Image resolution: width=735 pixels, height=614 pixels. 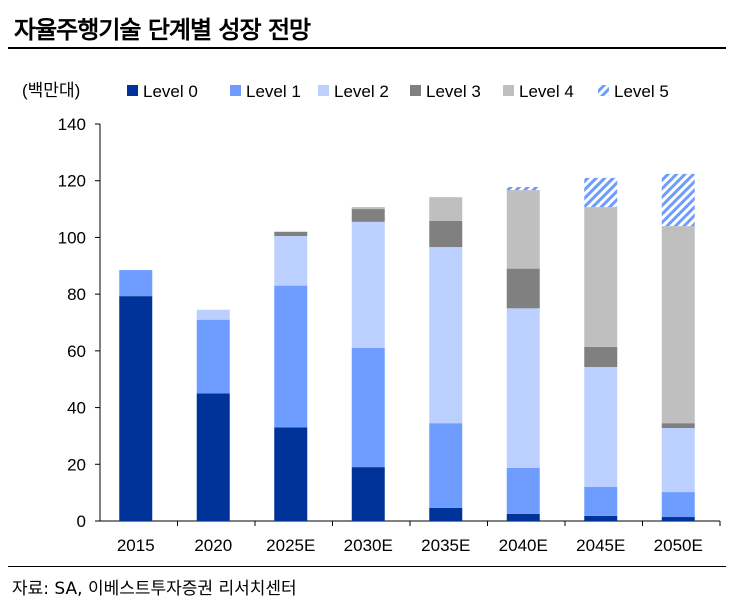 I want to click on legend-label: Level 1, so click(x=273, y=91).